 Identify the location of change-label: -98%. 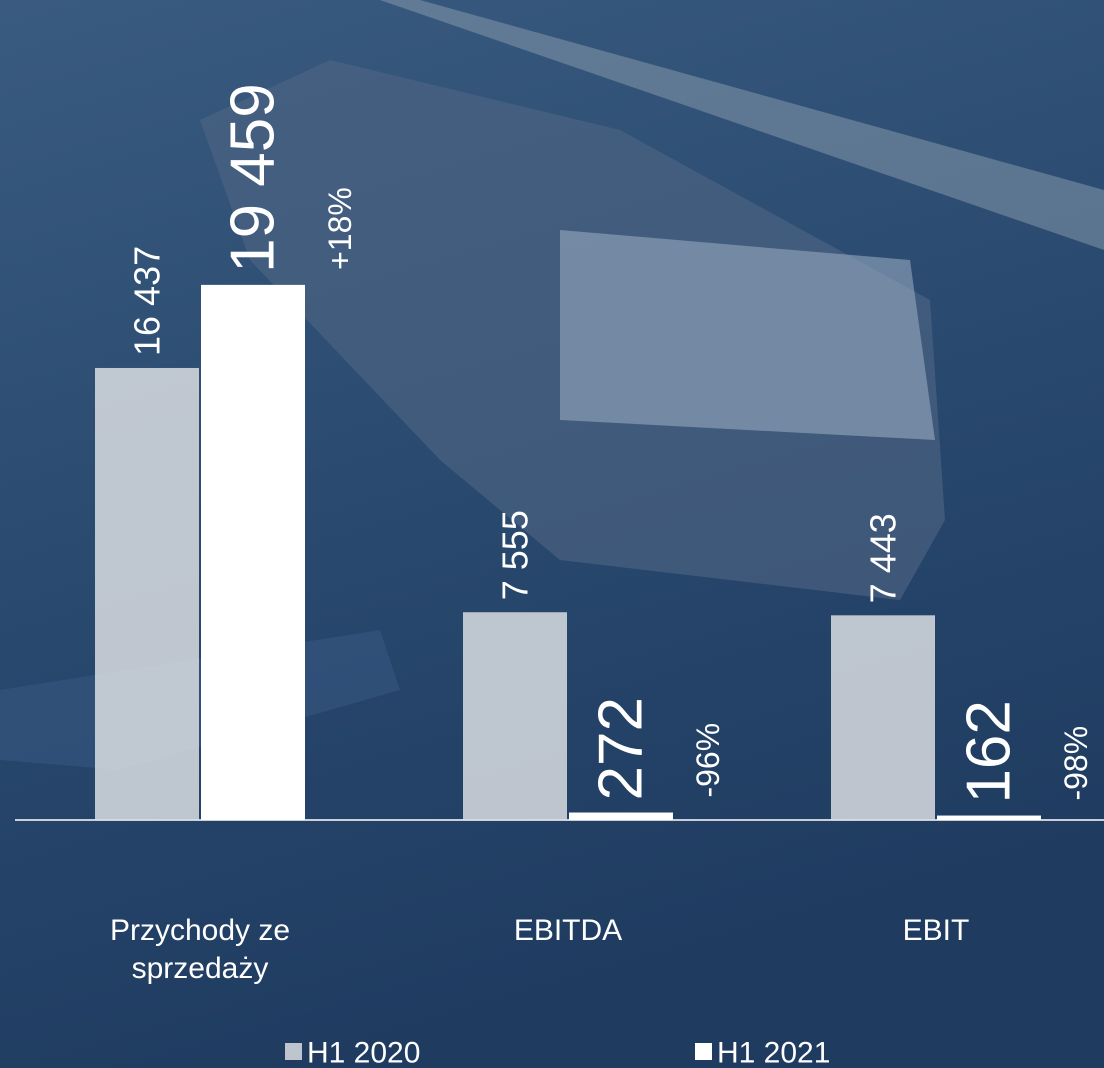
(1076, 763).